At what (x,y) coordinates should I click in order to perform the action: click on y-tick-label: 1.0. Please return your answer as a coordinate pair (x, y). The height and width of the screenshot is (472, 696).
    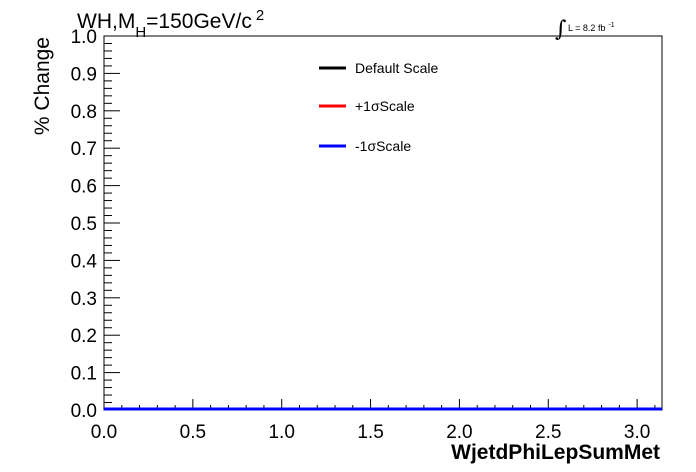
    Looking at the image, I should click on (84, 37).